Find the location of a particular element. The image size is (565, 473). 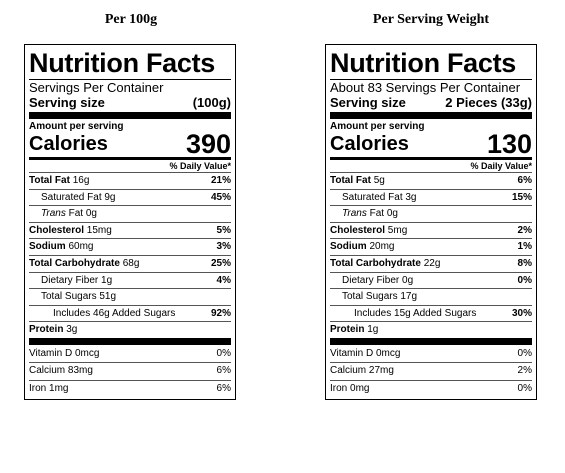

iron-row: Iron 1mg 6% is located at coordinates (130, 388).